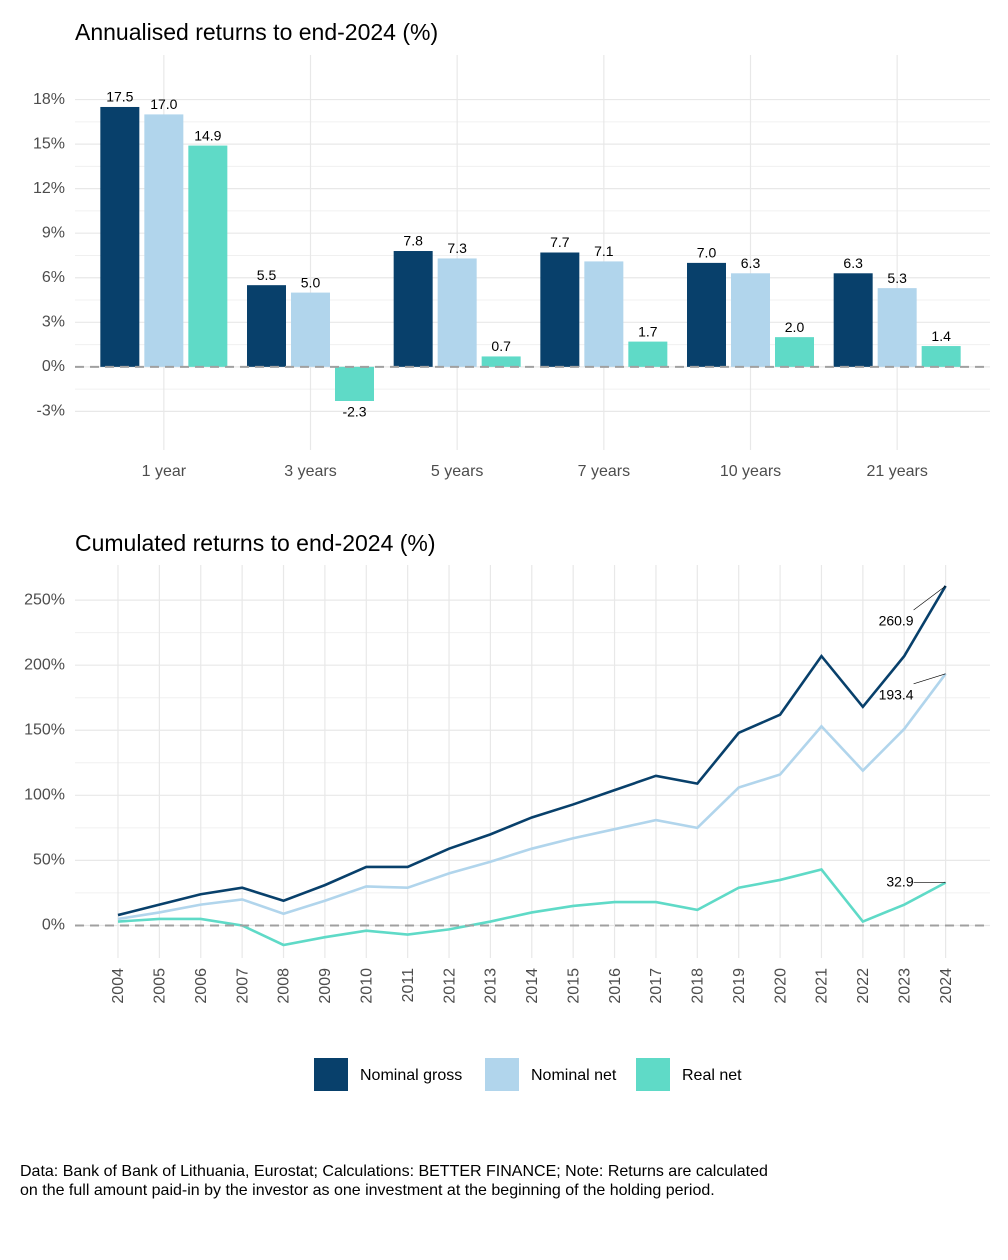 The image size is (1008, 1260). I want to click on value-label: 2.0, so click(795, 327).